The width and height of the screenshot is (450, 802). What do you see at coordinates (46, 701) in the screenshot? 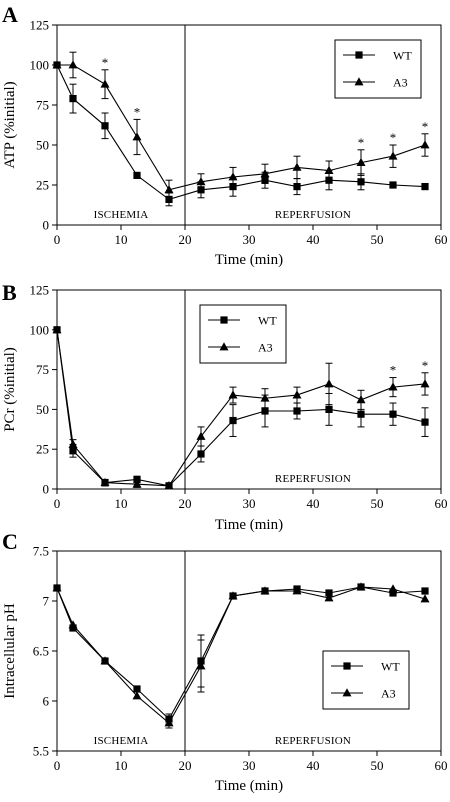
I see `y-tick-label: 6` at bounding box center [46, 701].